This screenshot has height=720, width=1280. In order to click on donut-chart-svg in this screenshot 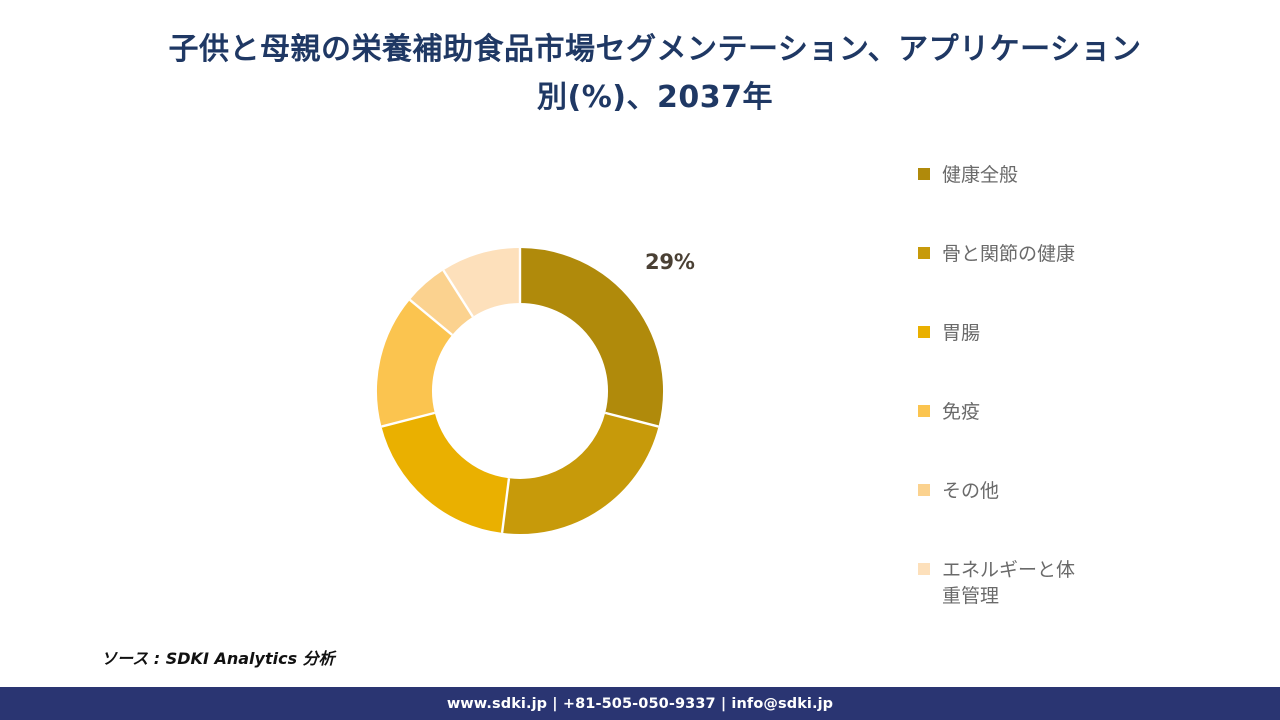, I will do `click(520, 391)`.